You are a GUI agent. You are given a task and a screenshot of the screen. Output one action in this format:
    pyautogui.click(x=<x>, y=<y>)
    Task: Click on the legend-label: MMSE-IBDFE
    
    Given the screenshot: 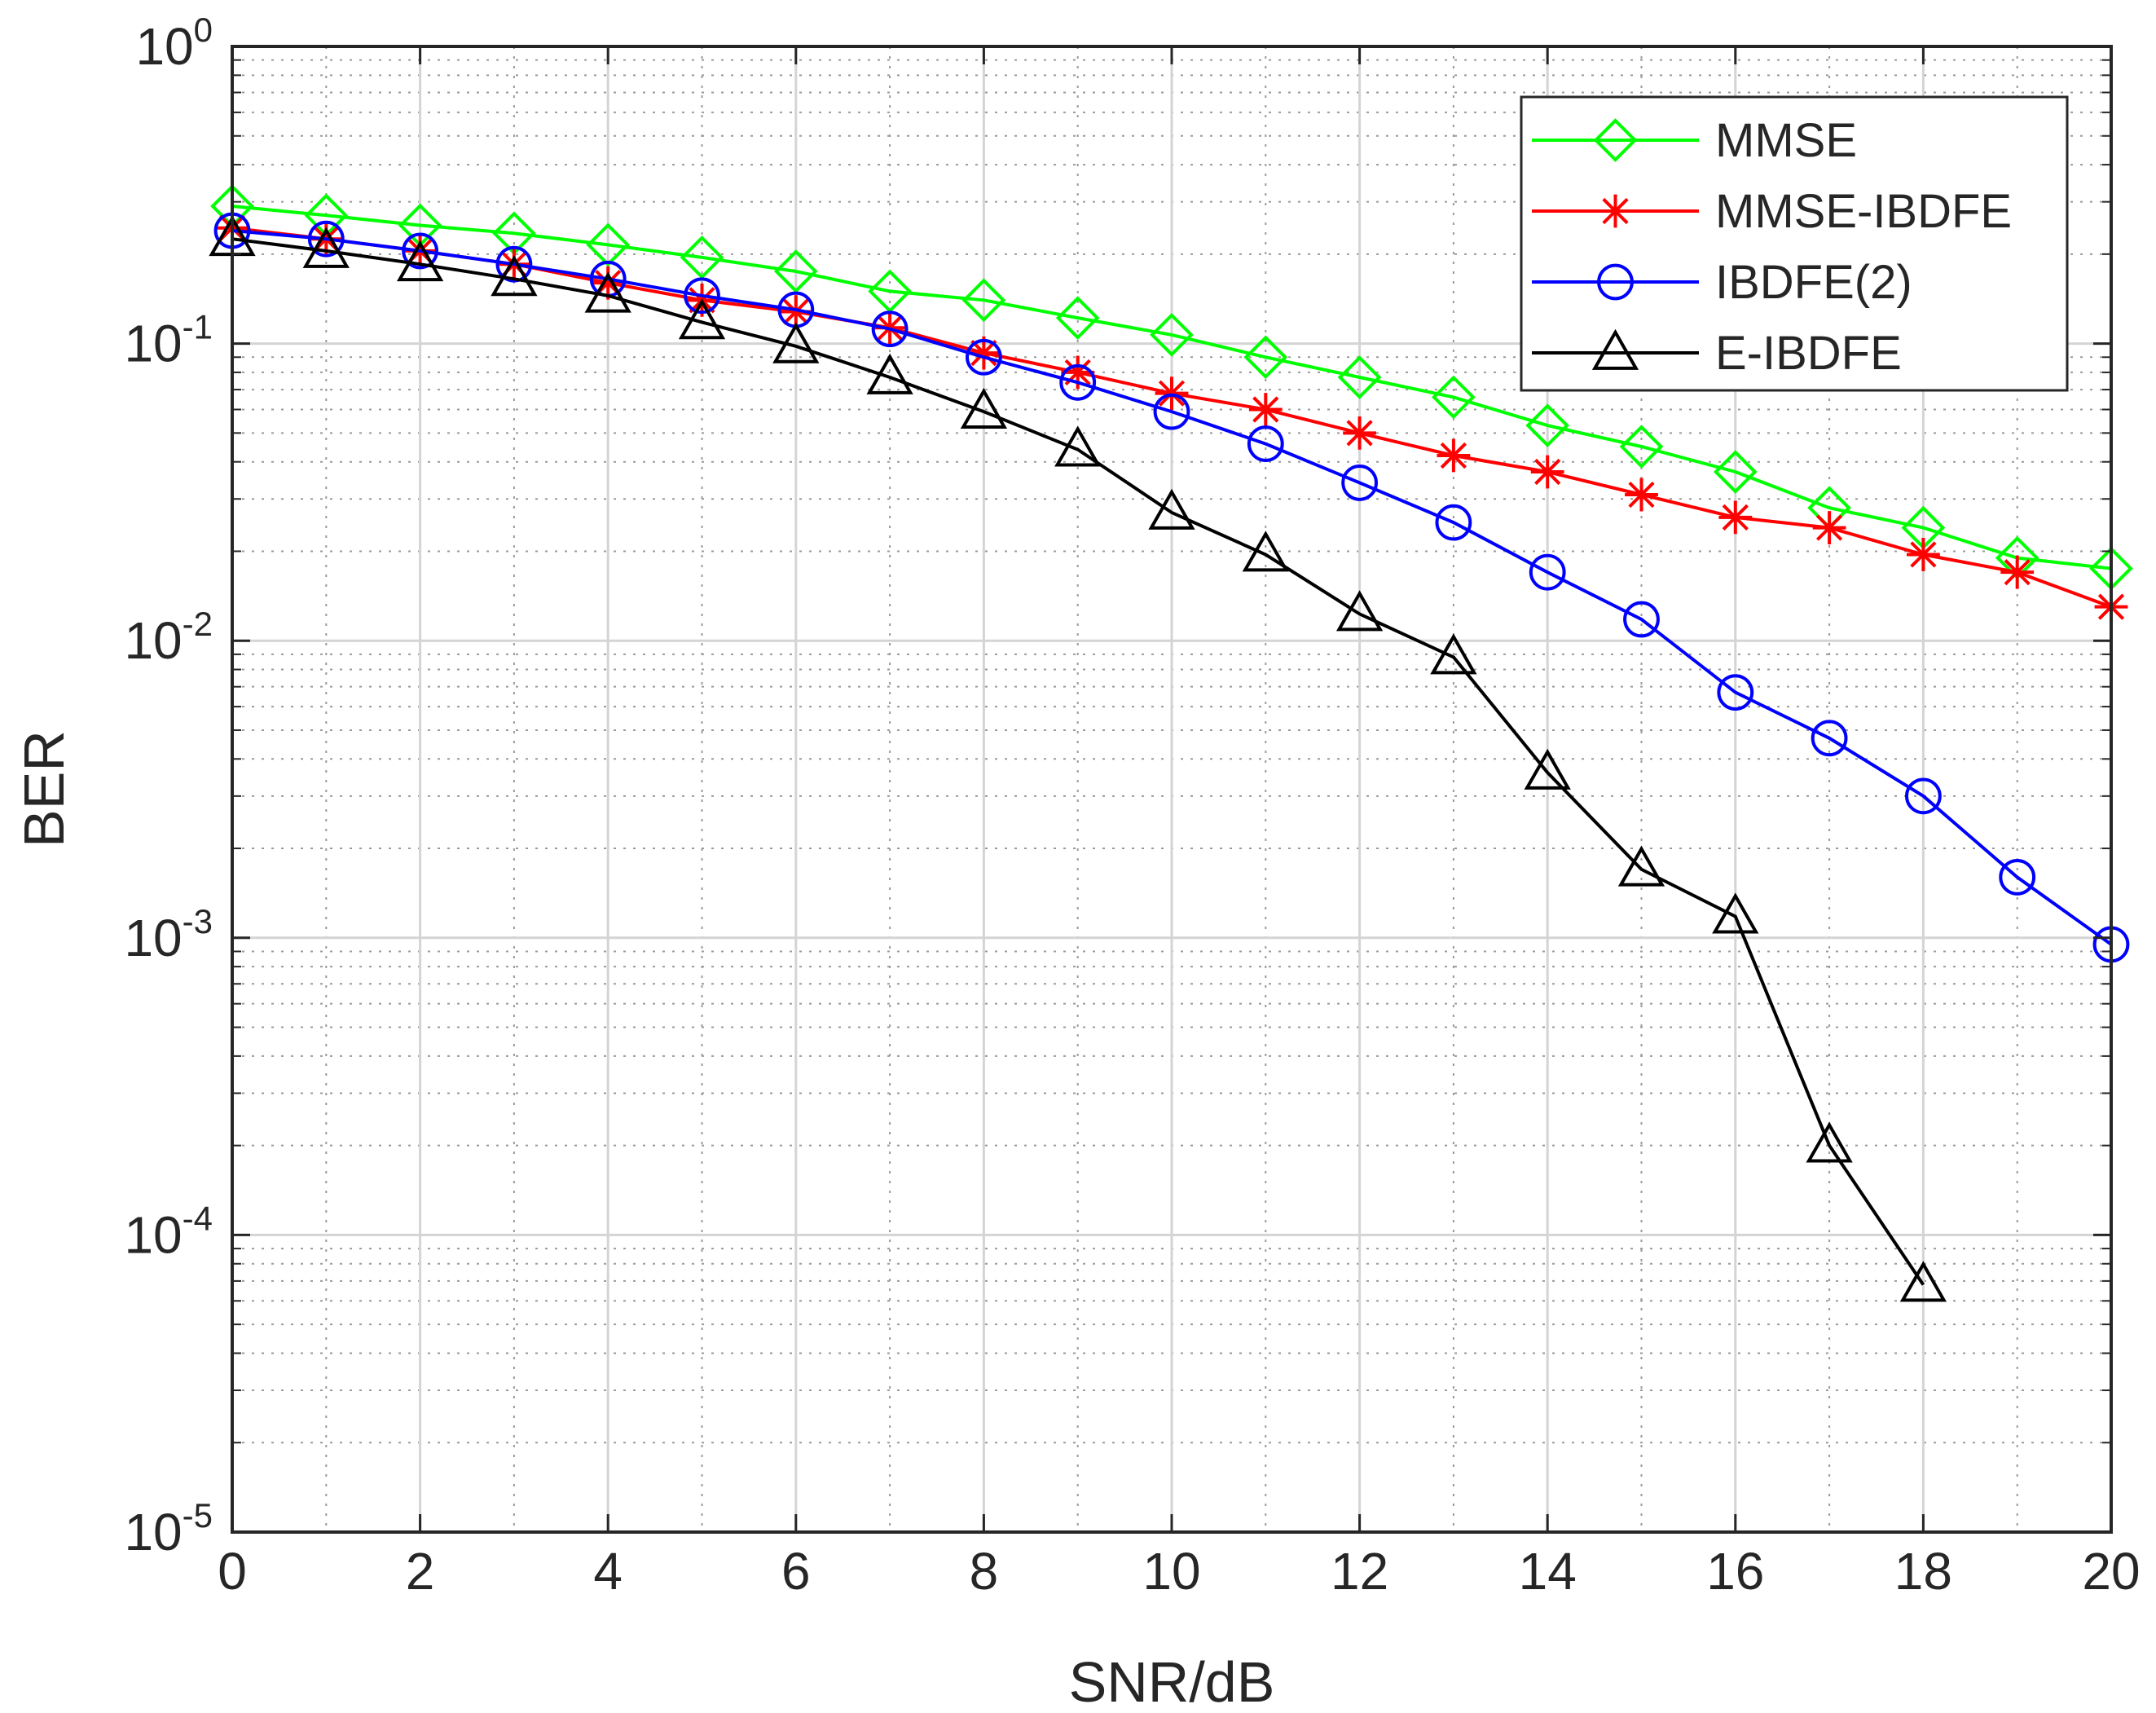 What is the action you would take?
    pyautogui.click(x=1863, y=212)
    